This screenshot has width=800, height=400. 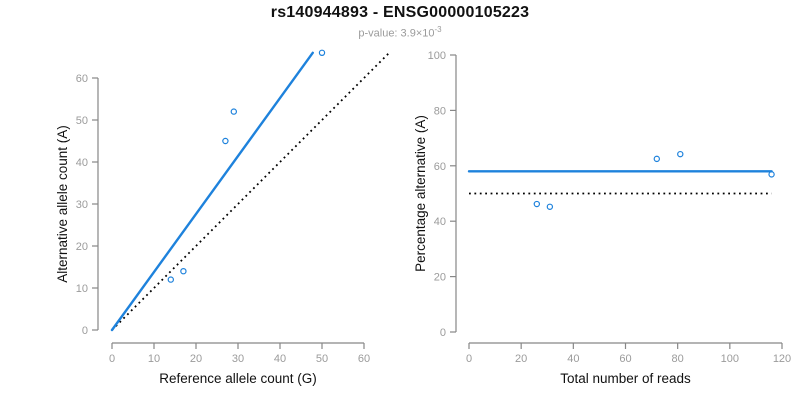 I want to click on x-tick-label: 10, so click(x=154, y=359).